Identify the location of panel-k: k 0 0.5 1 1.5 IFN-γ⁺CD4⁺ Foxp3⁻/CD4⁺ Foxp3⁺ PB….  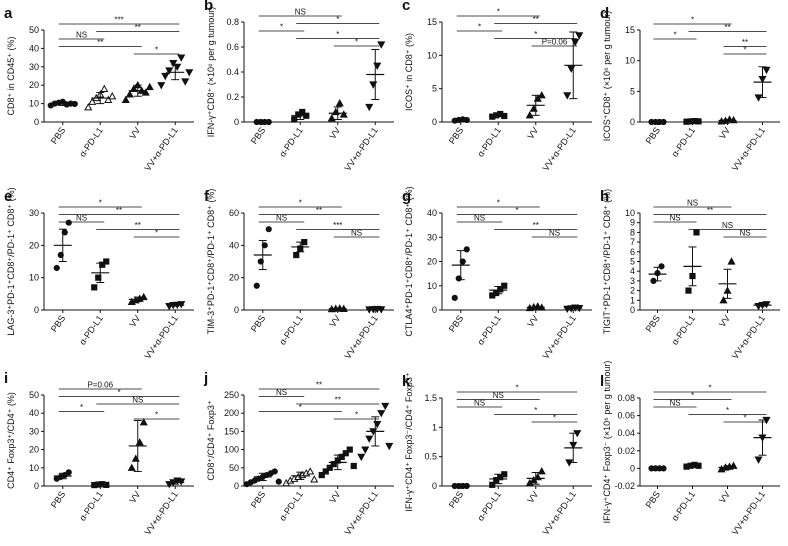
(497, 454).